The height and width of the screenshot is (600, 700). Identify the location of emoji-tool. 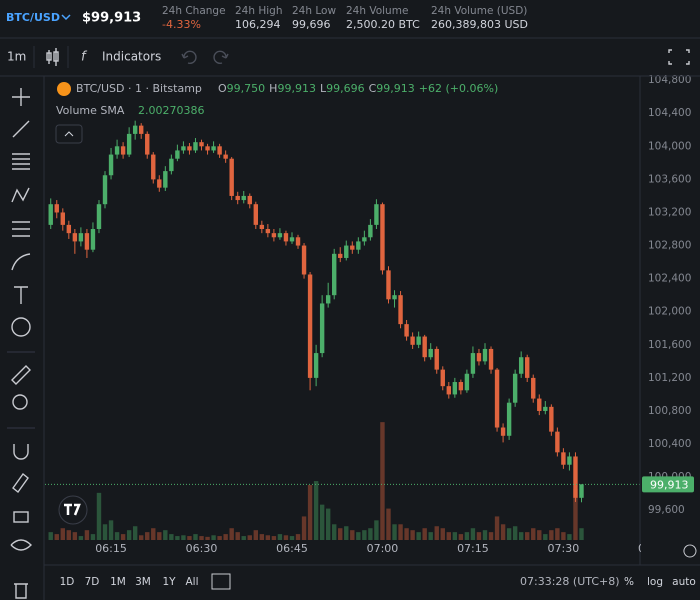
(21, 327).